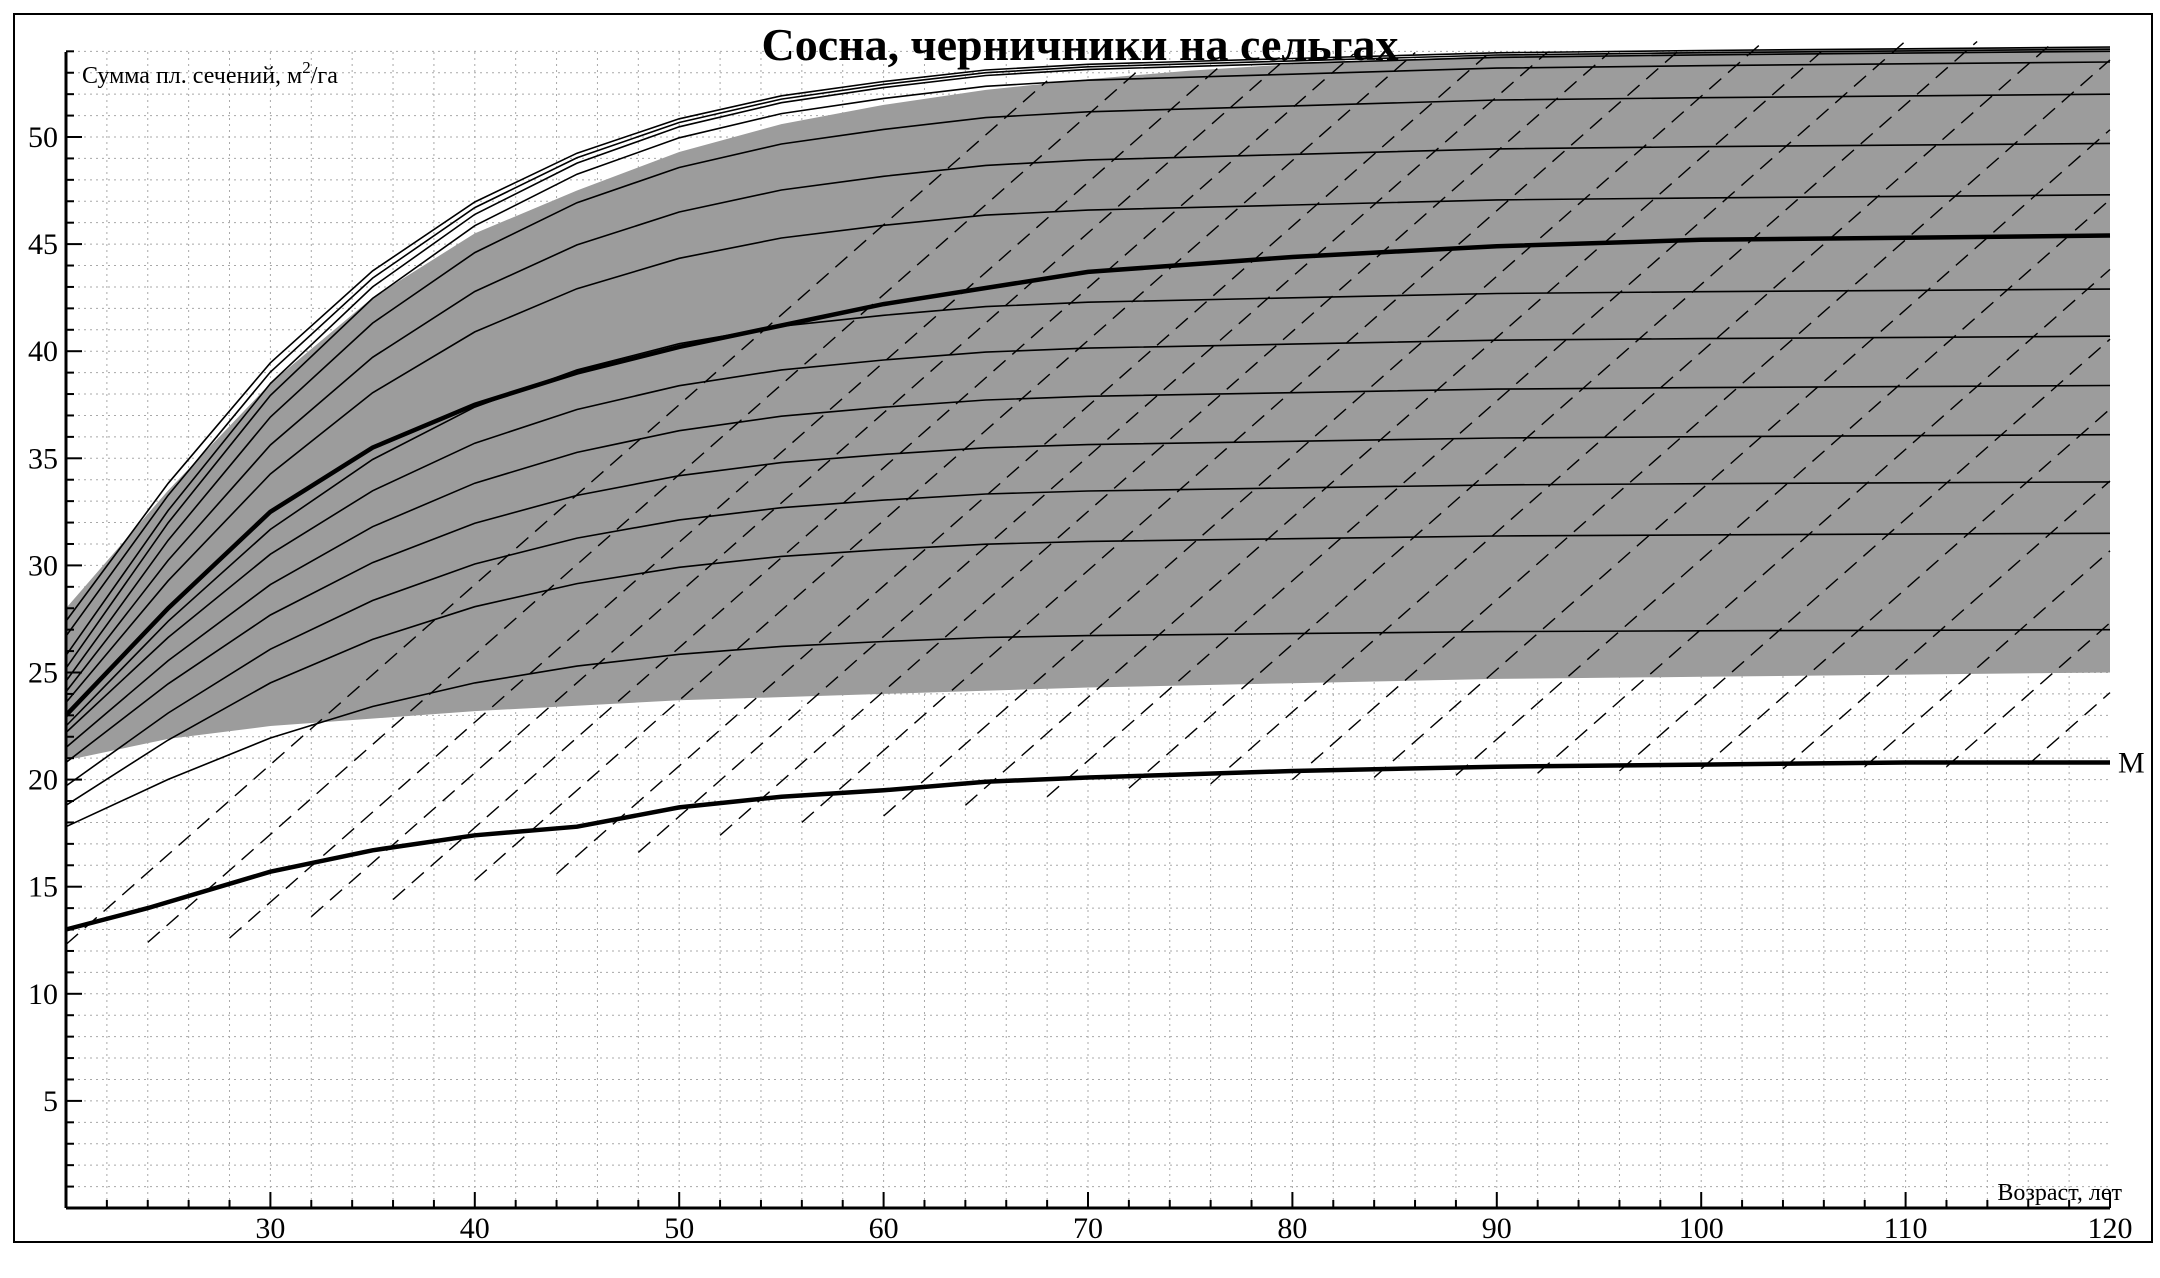  What do you see at coordinates (325, 76) in the screenshot?
I see `y-axis-label-tail: /га` at bounding box center [325, 76].